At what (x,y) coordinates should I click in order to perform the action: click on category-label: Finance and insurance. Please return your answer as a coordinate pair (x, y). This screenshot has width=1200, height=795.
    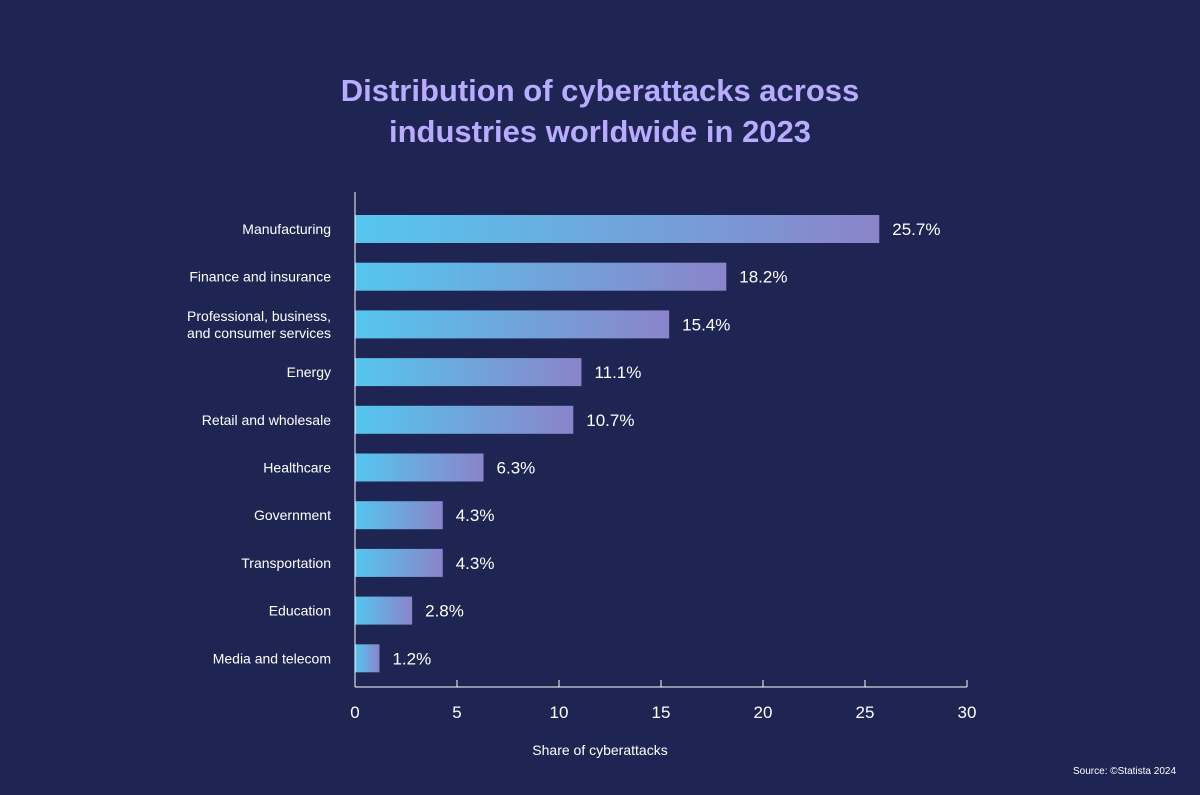
    Looking at the image, I should click on (260, 277).